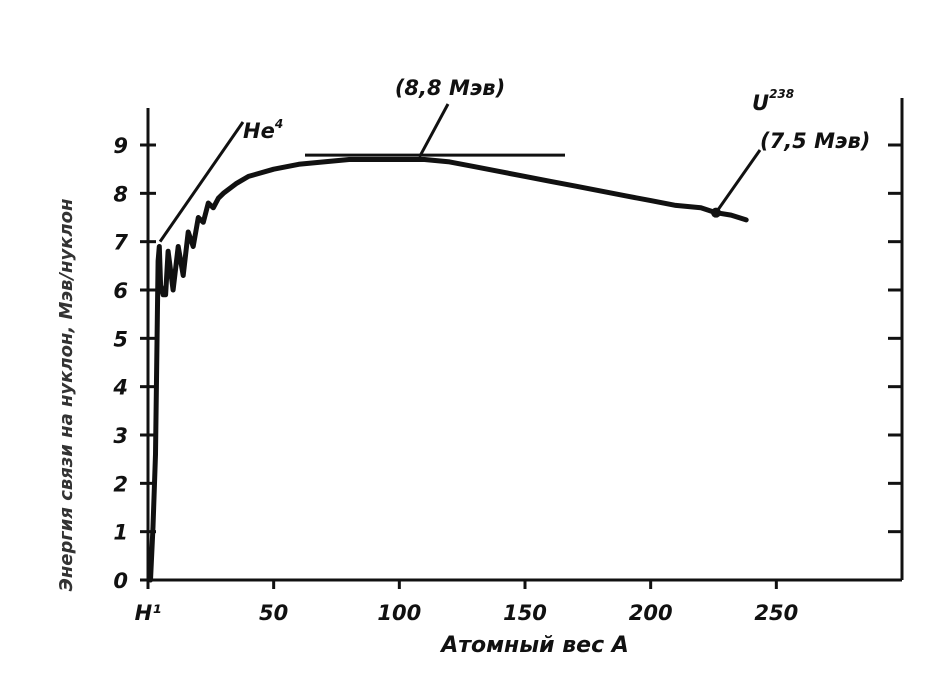 The image size is (929, 682). I want to click on y-tick-label: 6, so click(120, 291).